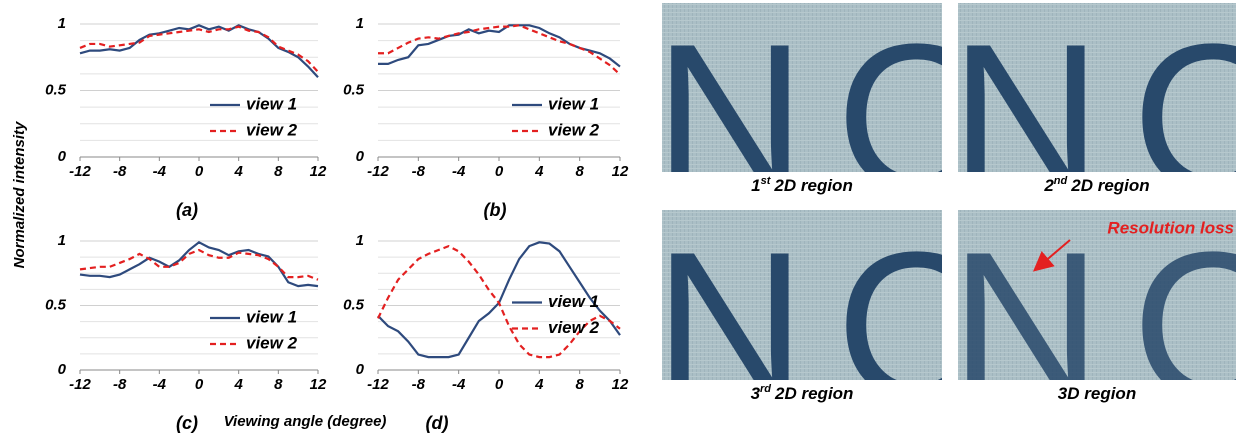 This screenshot has height=438, width=1236. What do you see at coordinates (495, 210) in the screenshot?
I see `subplot-label: (b)` at bounding box center [495, 210].